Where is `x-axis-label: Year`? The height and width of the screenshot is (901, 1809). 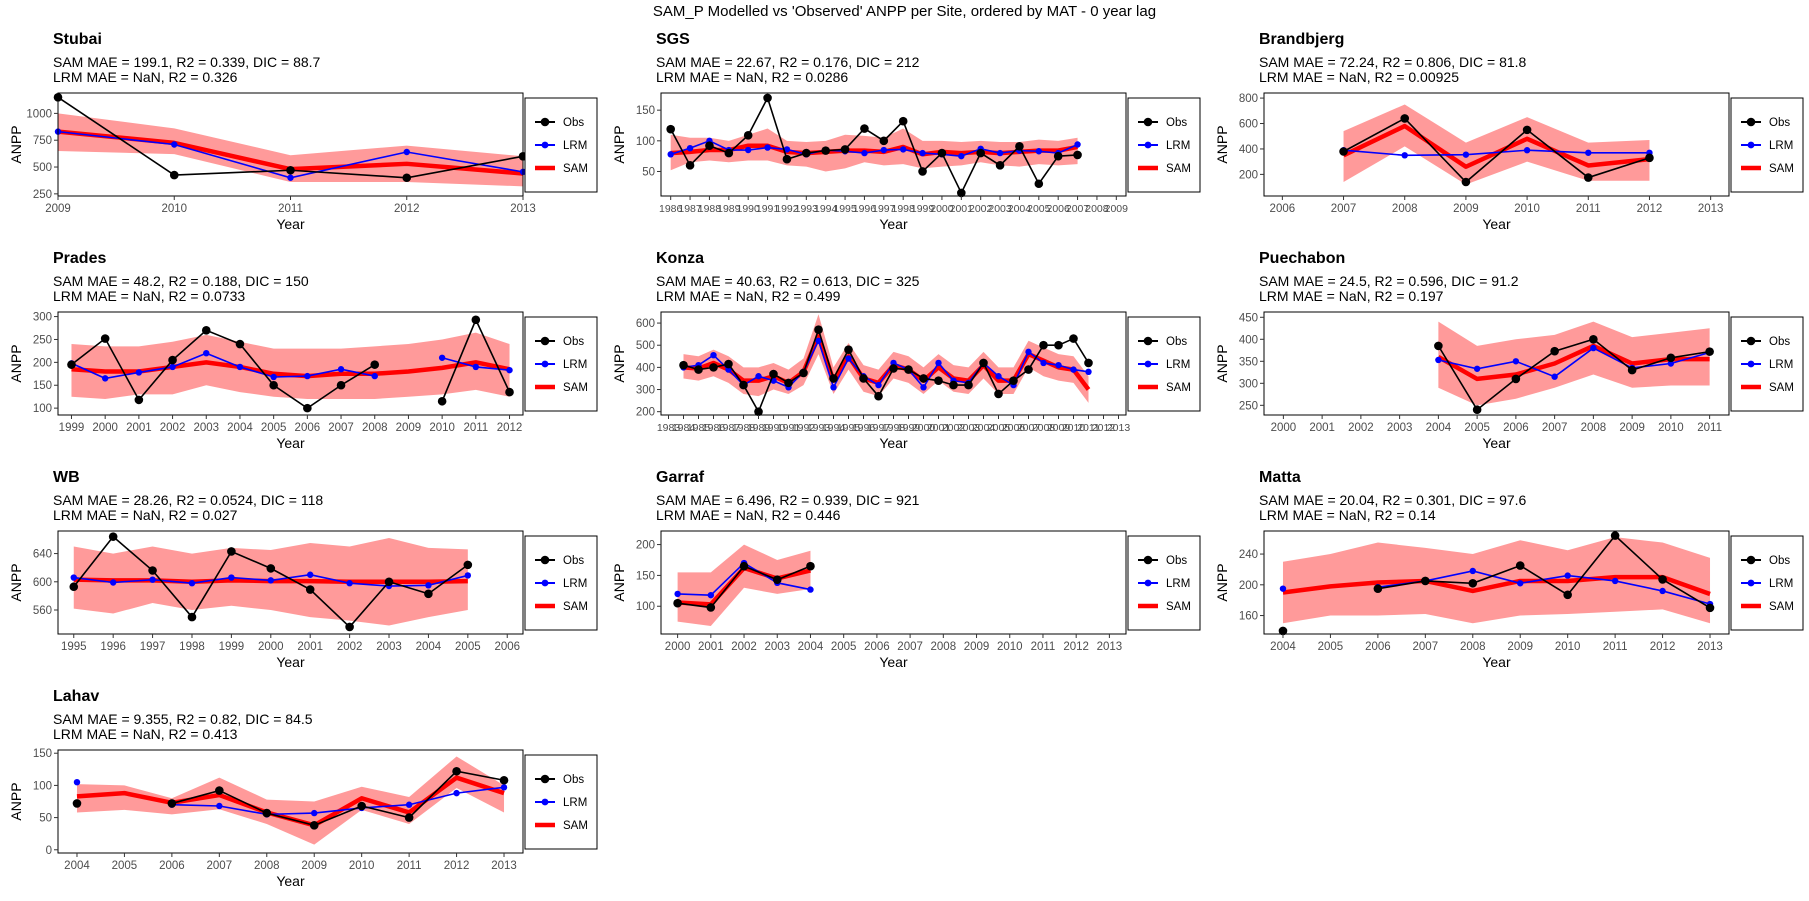 x-axis-label: Year is located at coordinates (290, 224).